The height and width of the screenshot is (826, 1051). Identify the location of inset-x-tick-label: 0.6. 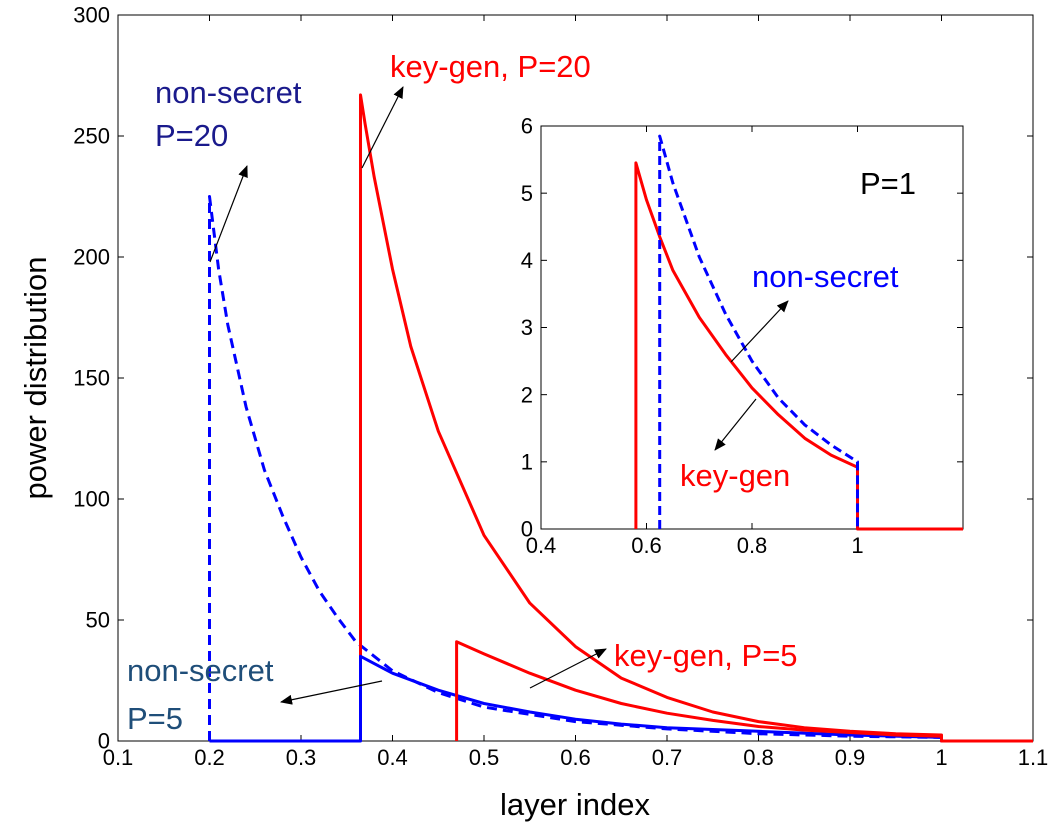
(646, 545).